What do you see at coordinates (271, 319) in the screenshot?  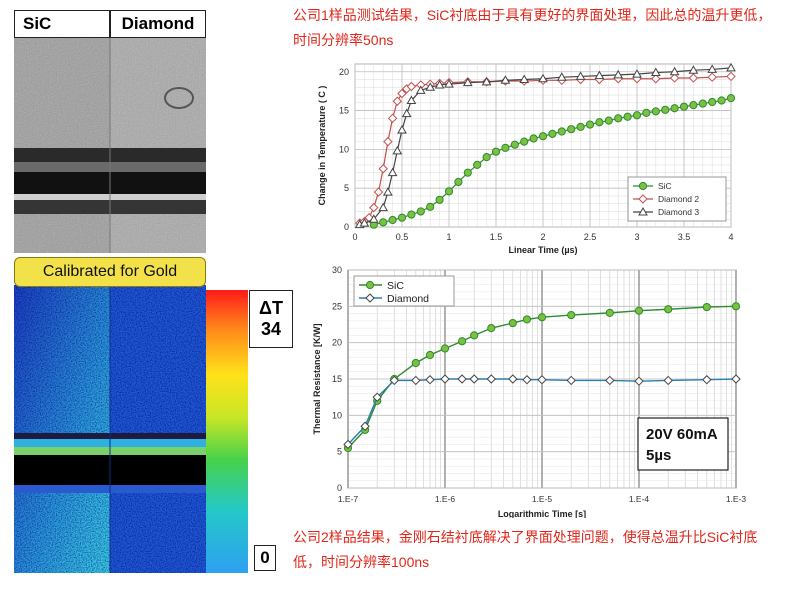 I see `scale-title-box: ΔT 34` at bounding box center [271, 319].